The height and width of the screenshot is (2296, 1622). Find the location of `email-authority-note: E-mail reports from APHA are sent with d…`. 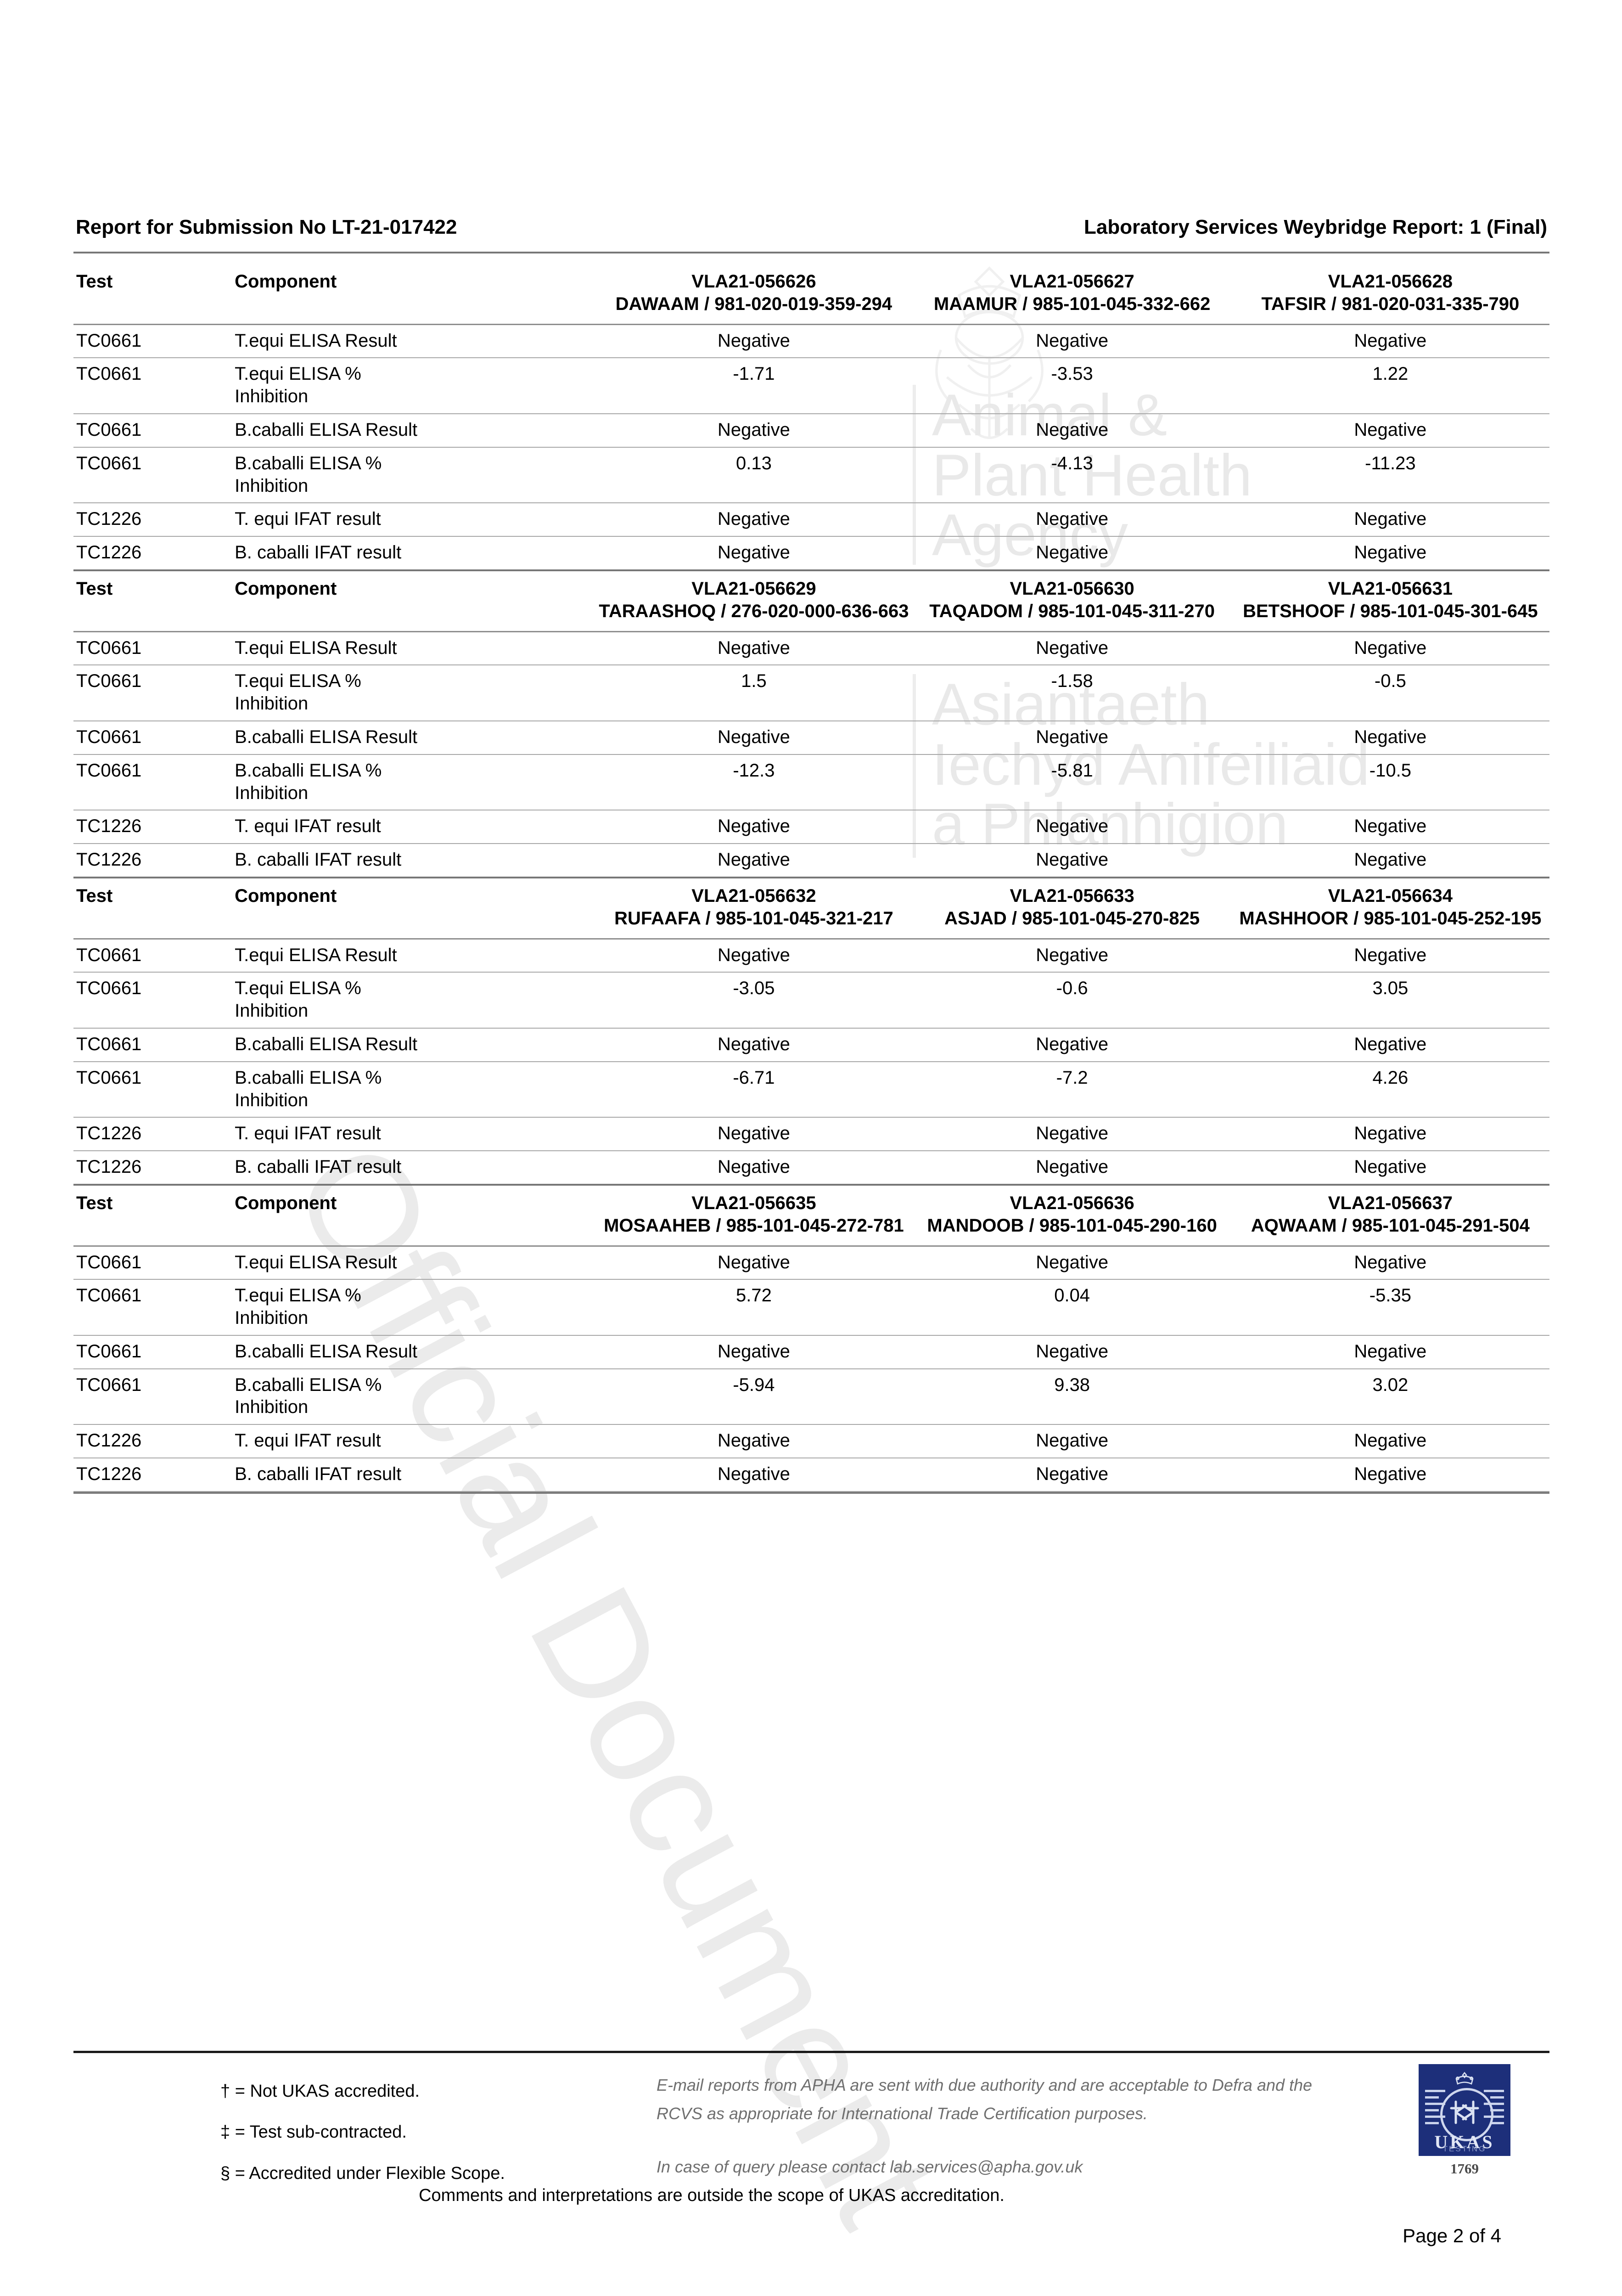

email-authority-note: E-mail reports from APHA are sent with d… is located at coordinates (985, 2099).